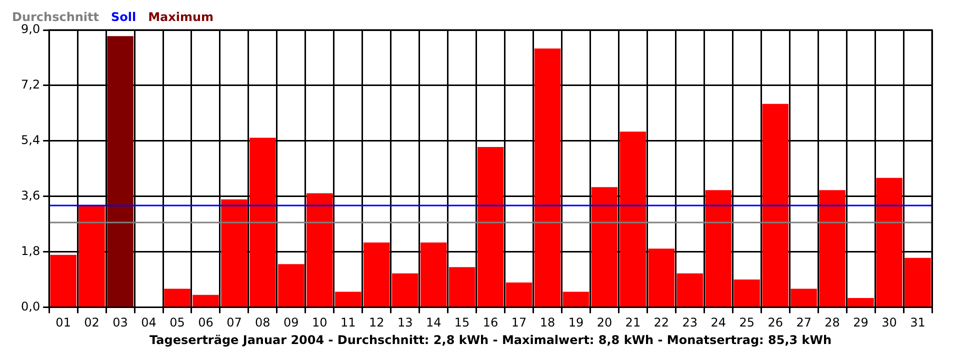 The height and width of the screenshot is (360, 960). Describe the element at coordinates (30, 29) in the screenshot. I see `y-tick-label: 9,0` at that location.